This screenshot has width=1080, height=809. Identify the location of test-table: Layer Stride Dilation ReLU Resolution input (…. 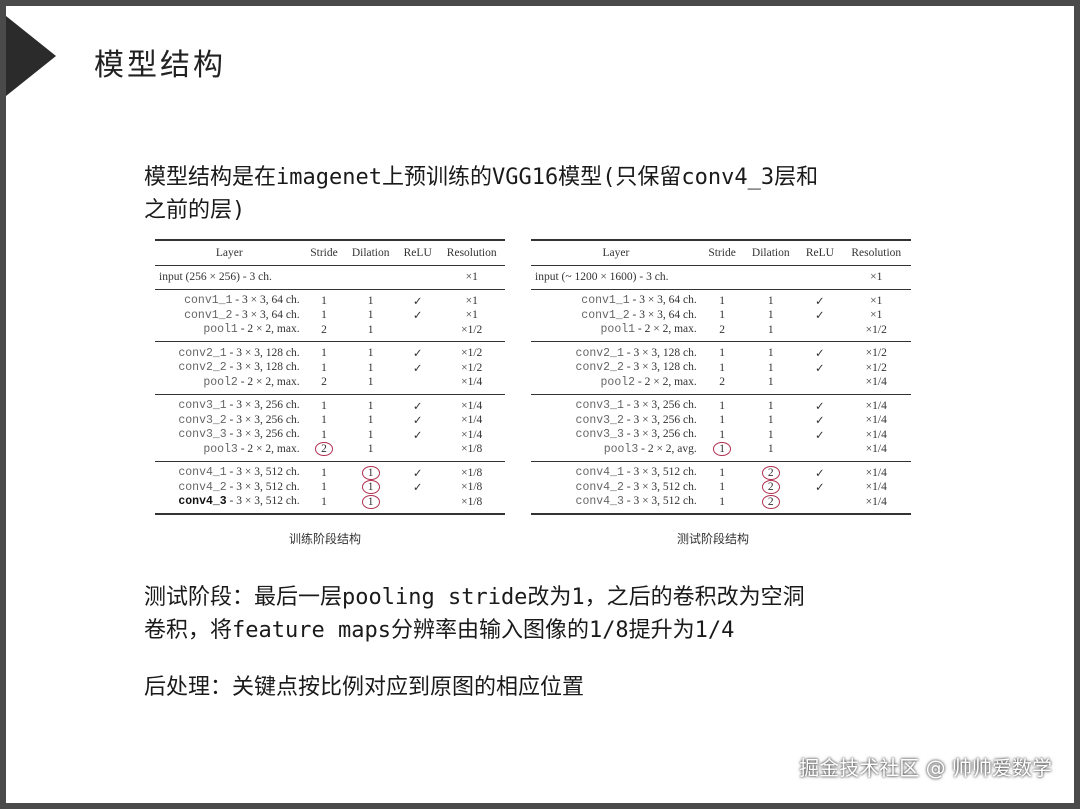
(721, 377).